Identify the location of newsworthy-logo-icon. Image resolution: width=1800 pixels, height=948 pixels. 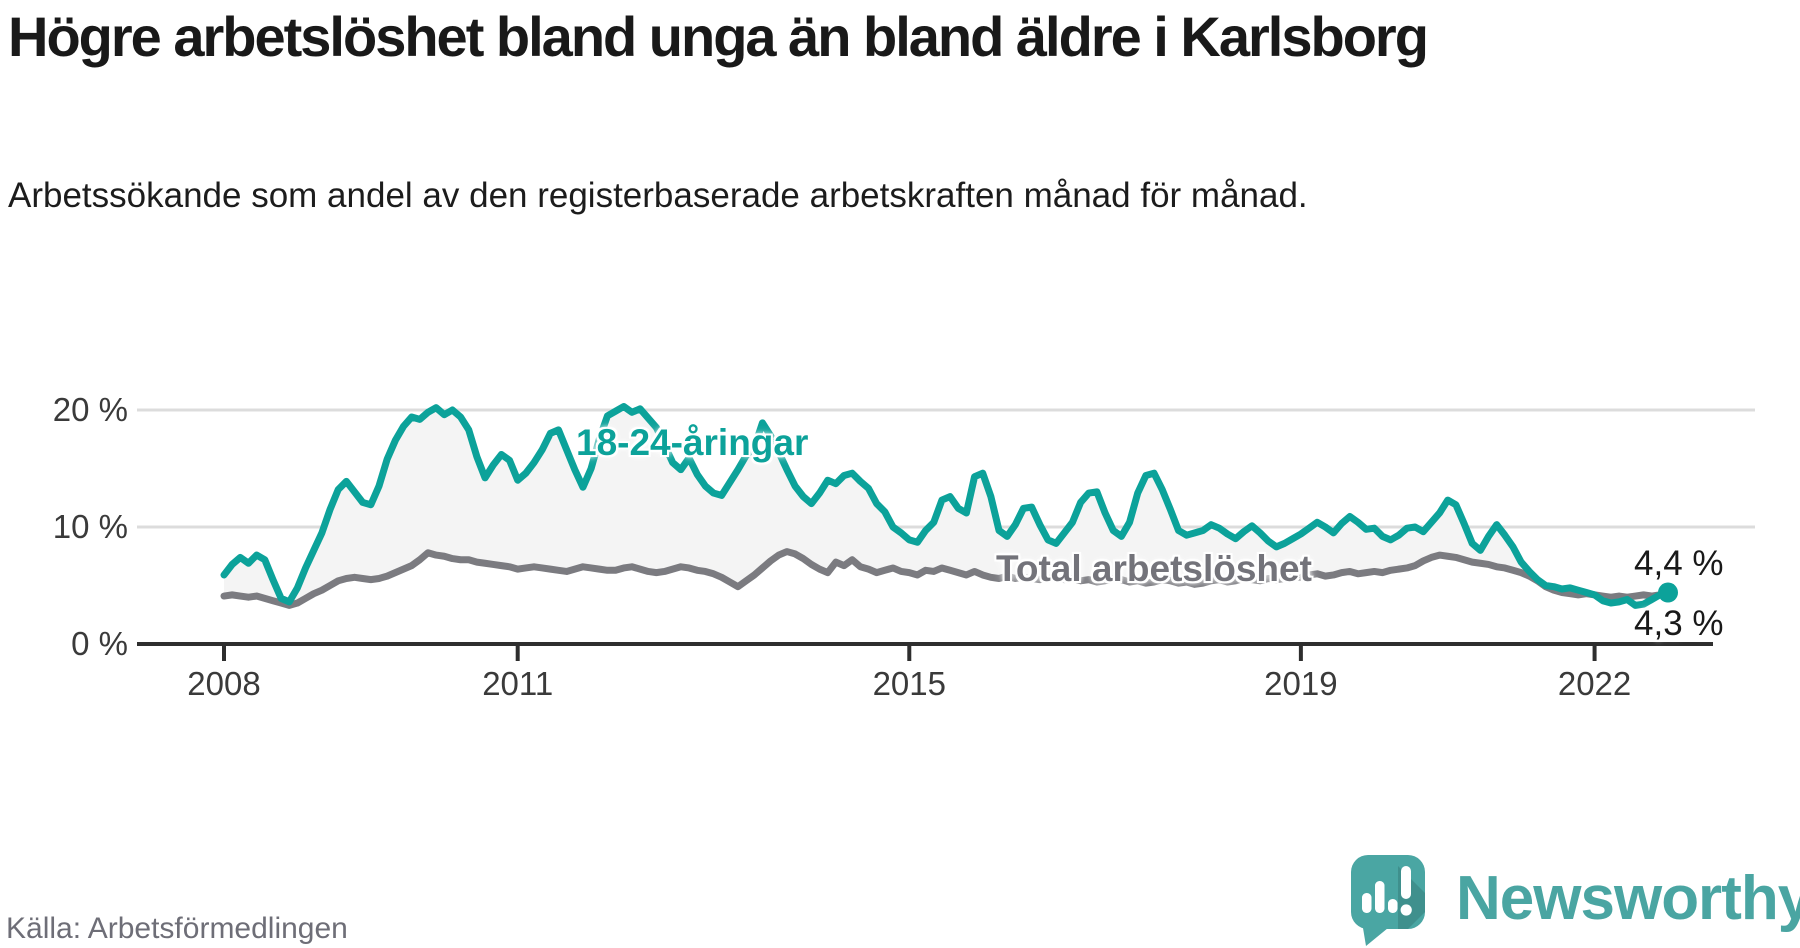
(1388, 900).